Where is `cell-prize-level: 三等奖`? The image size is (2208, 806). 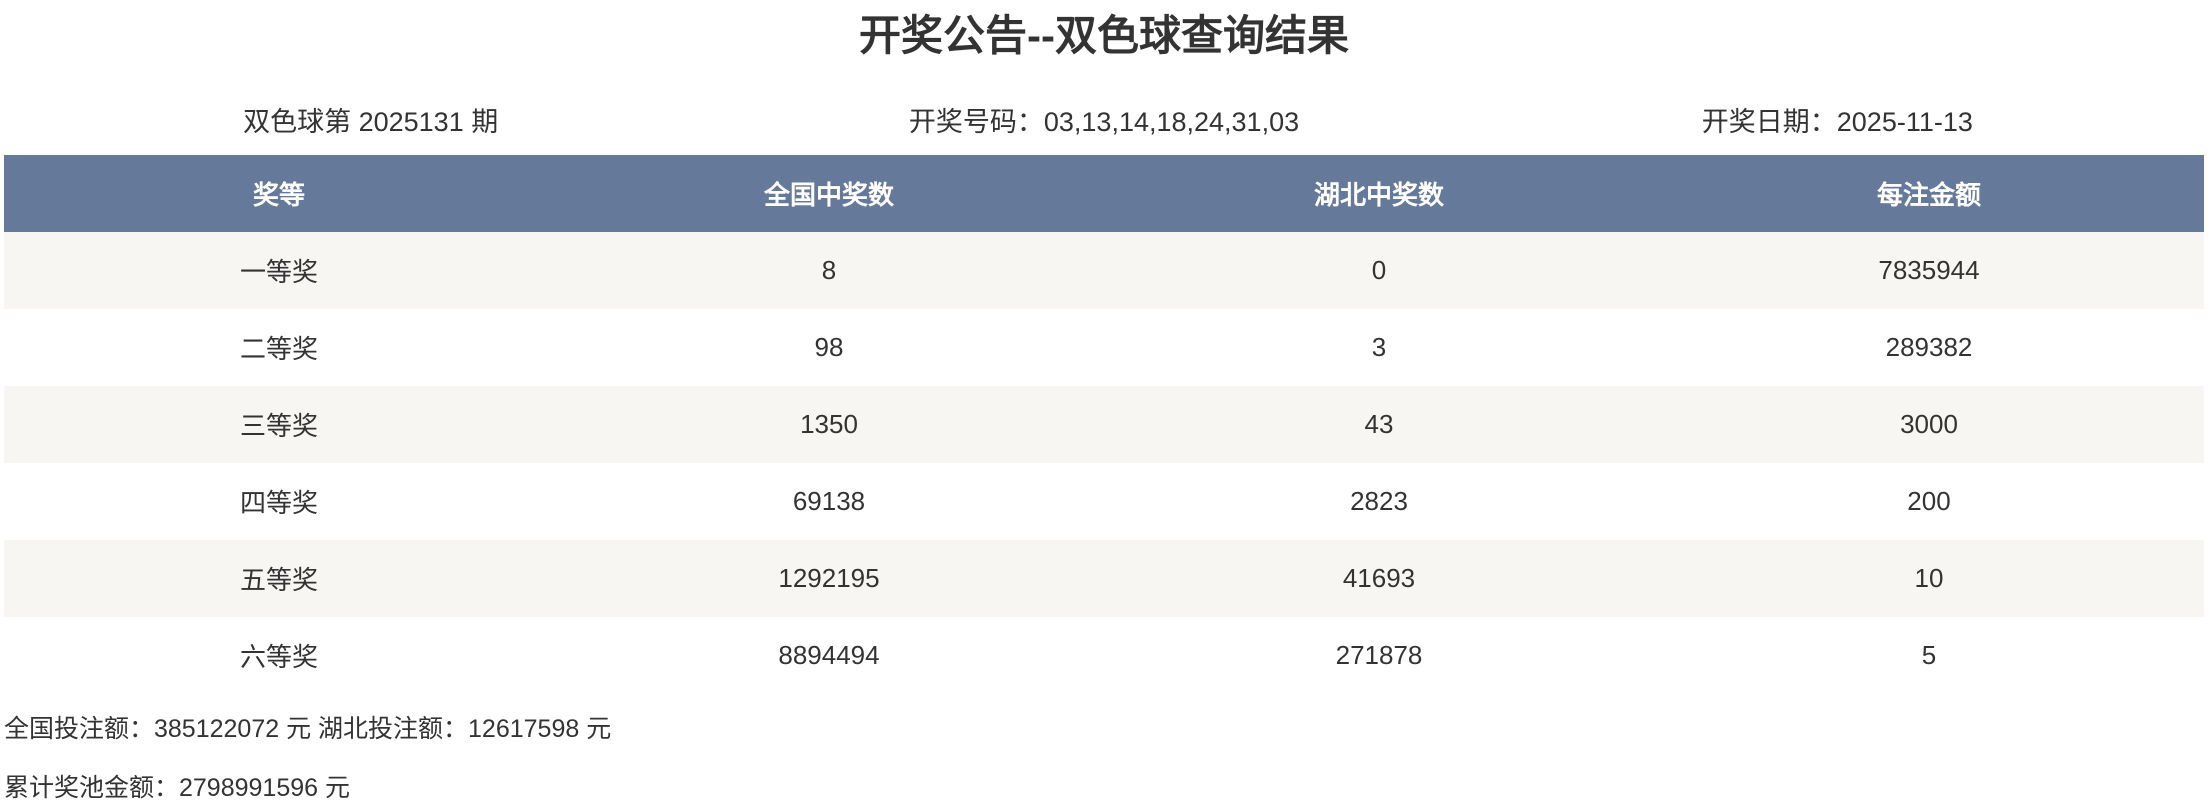 cell-prize-level: 三等奖 is located at coordinates (278, 426).